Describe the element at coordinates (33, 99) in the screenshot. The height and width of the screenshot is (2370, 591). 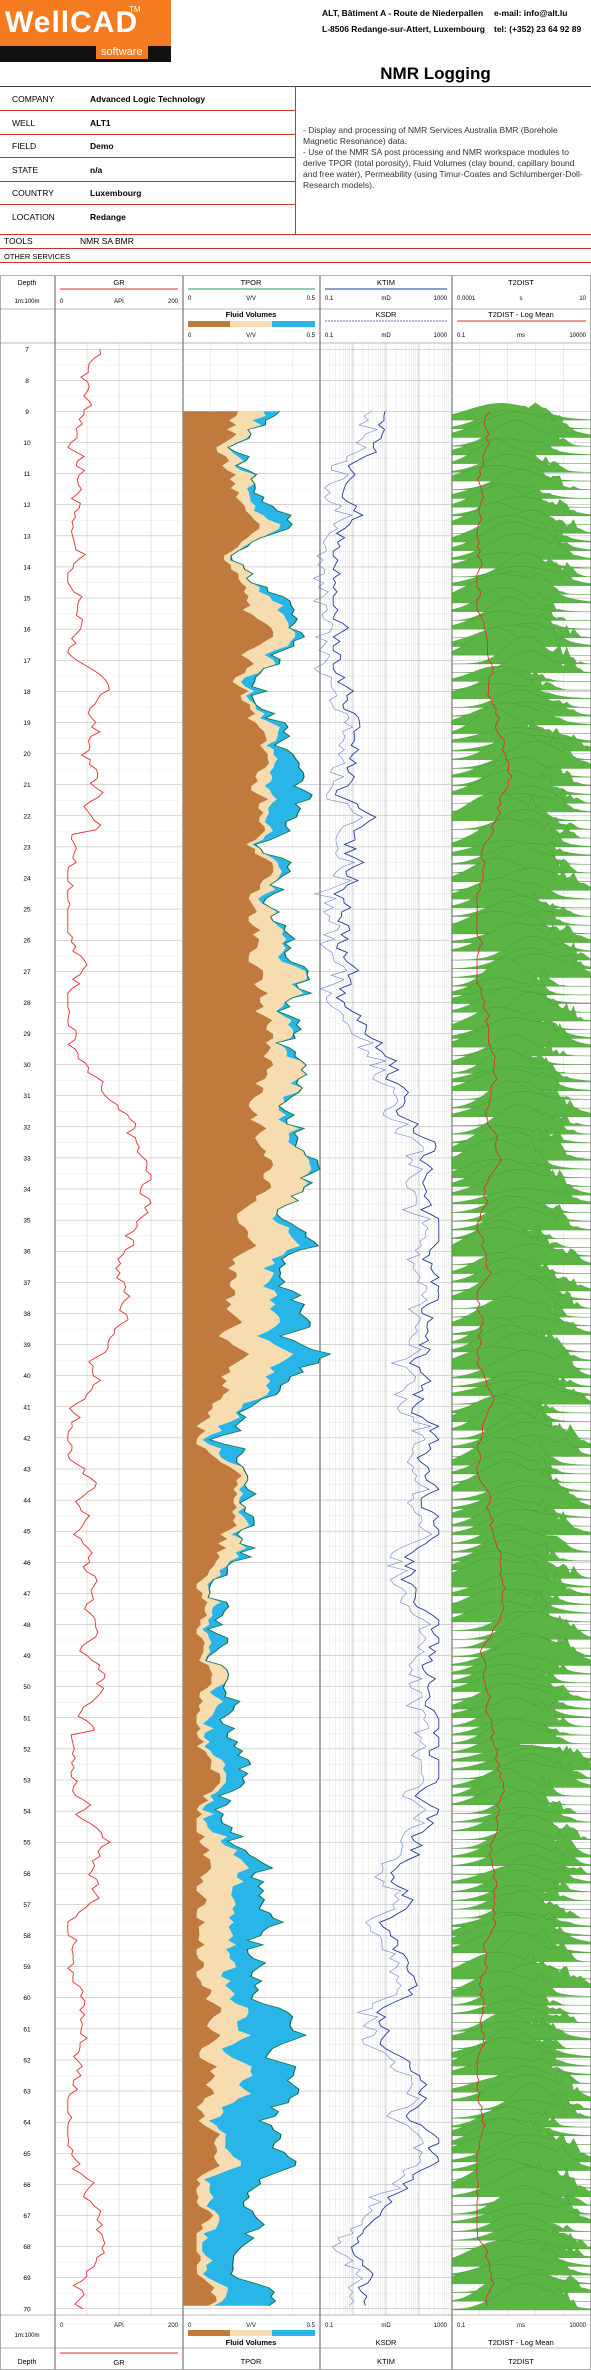
I see `field-label-company: COMPANY` at that location.